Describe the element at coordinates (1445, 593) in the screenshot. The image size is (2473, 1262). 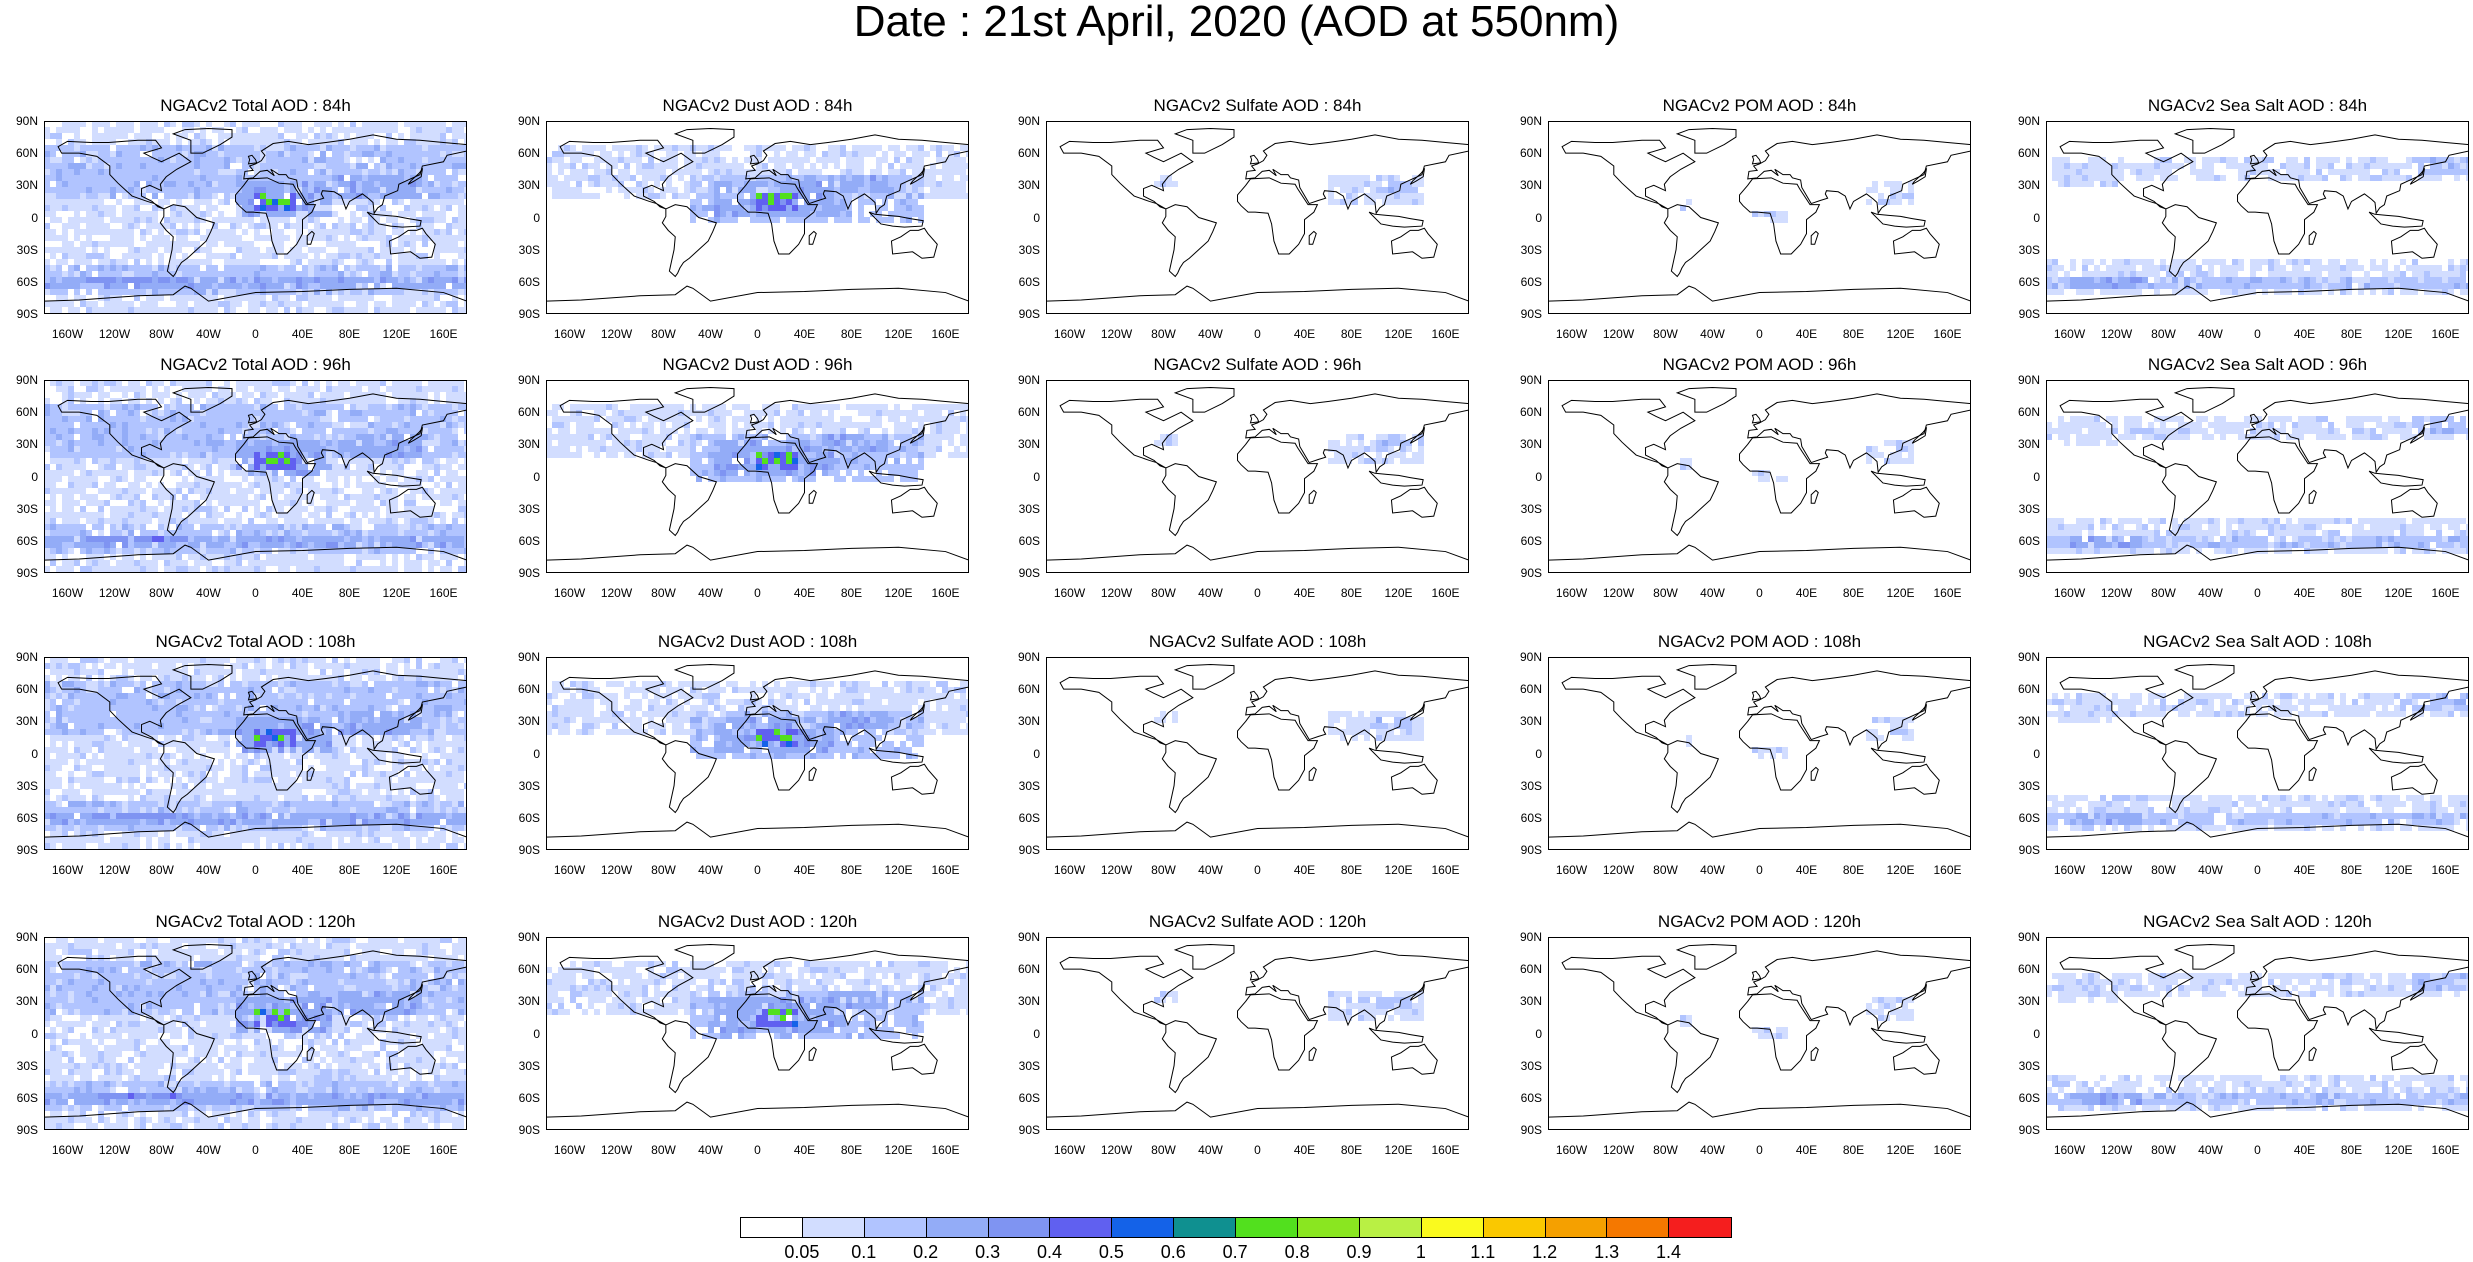
I see `lon-tick-label: 160E` at that location.